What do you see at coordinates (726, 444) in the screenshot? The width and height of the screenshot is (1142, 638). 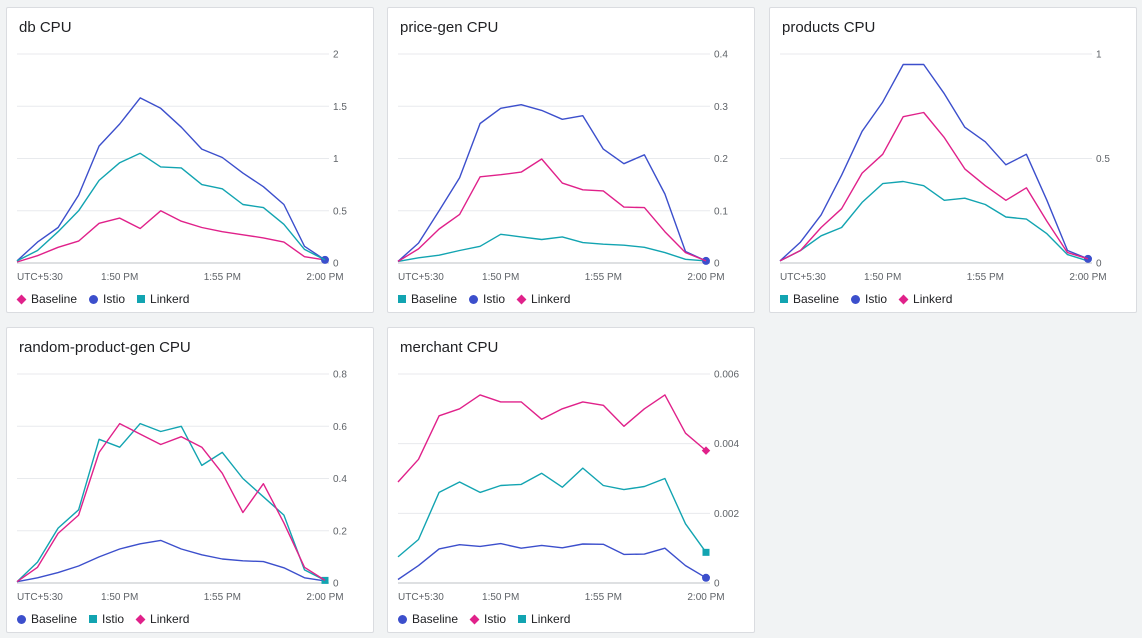 I see `y-tick-label: 0.004` at bounding box center [726, 444].